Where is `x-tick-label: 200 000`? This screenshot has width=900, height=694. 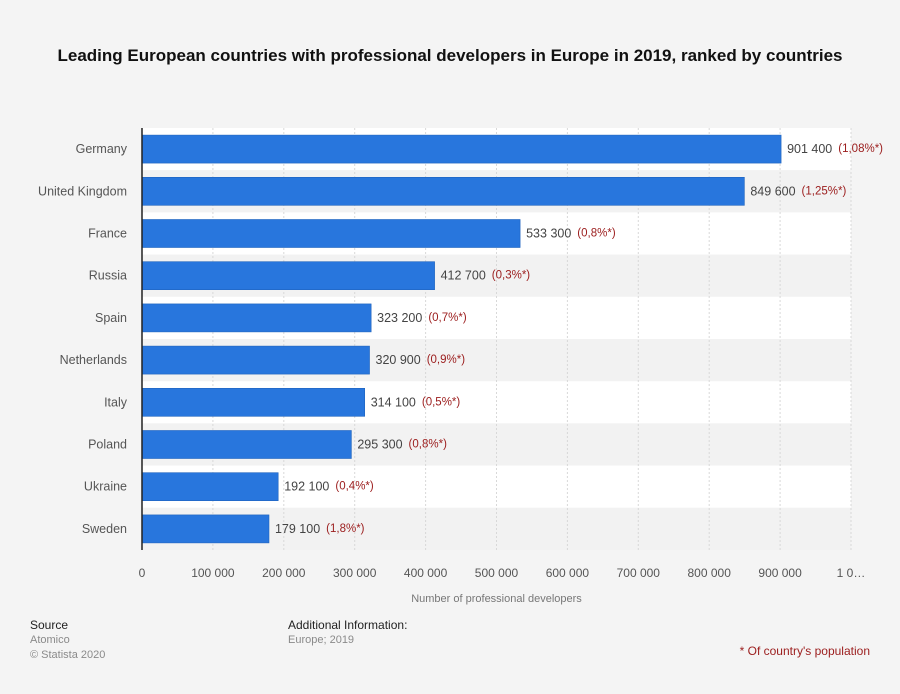 x-tick-label: 200 000 is located at coordinates (284, 573).